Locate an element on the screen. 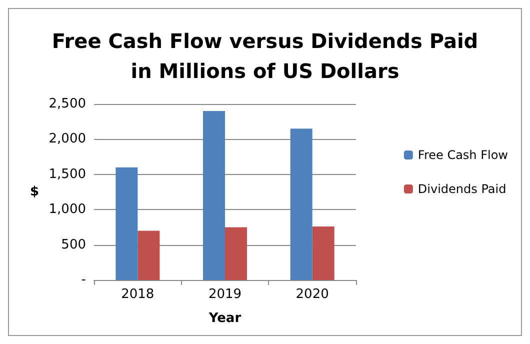 The width and height of the screenshot is (530, 344). x-axis-title: Year is located at coordinates (225, 318).